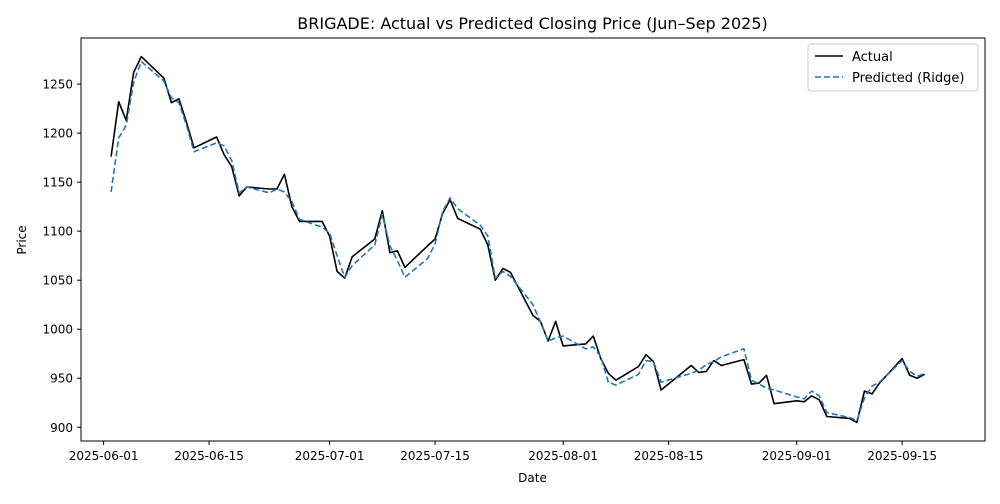 The height and width of the screenshot is (504, 1000). I want to click on x-tick-label: 2025-09-01, so click(797, 456).